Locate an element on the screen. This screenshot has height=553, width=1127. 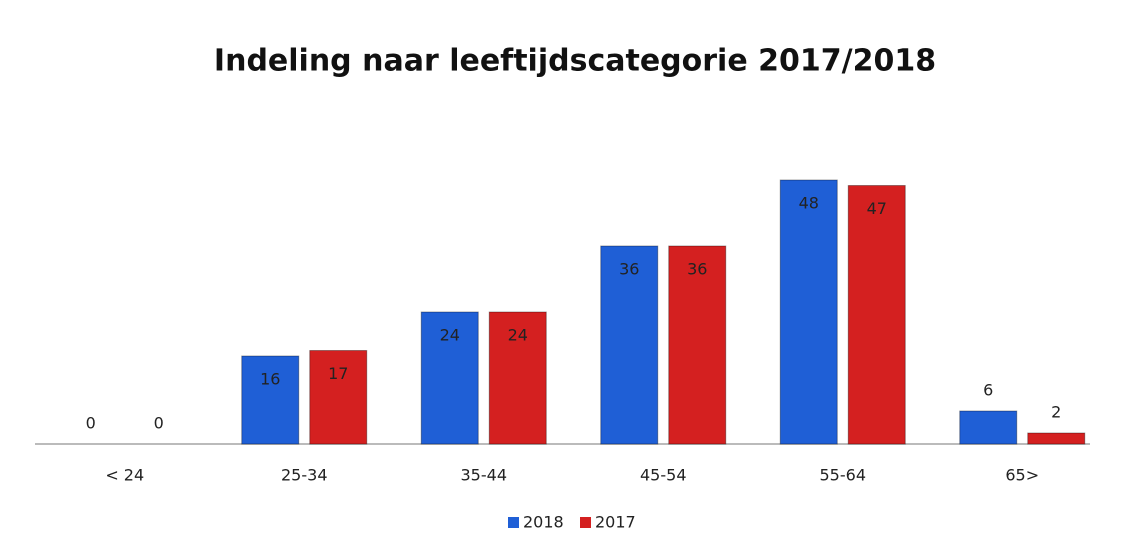
data-label: 2 is located at coordinates (1056, 412).